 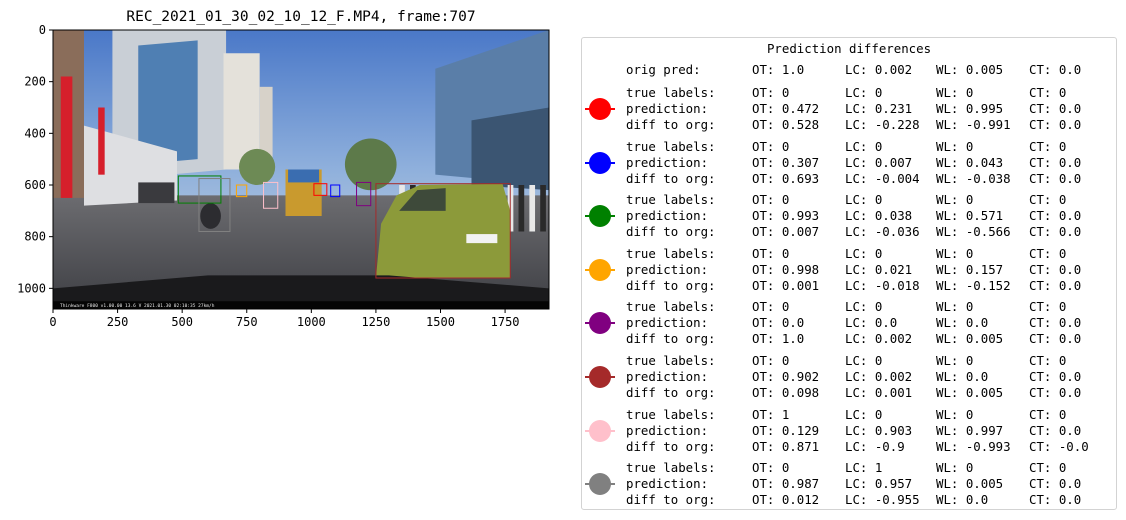 I want to click on x-tick-label: 250, so click(x=118, y=322).